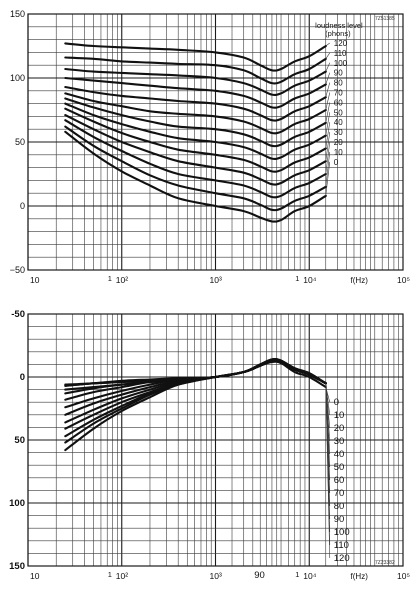 Image resolution: width=420 pixels, height=594 pixels. Describe the element at coordinates (338, 33) in the screenshot. I see `legend-subtitle: (phons)` at that location.